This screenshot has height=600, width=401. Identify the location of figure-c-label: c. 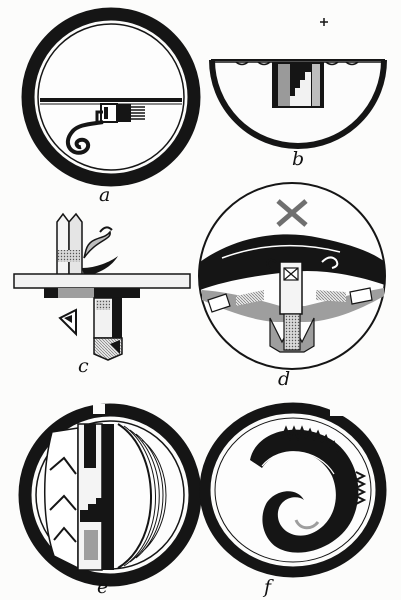
(83, 366).